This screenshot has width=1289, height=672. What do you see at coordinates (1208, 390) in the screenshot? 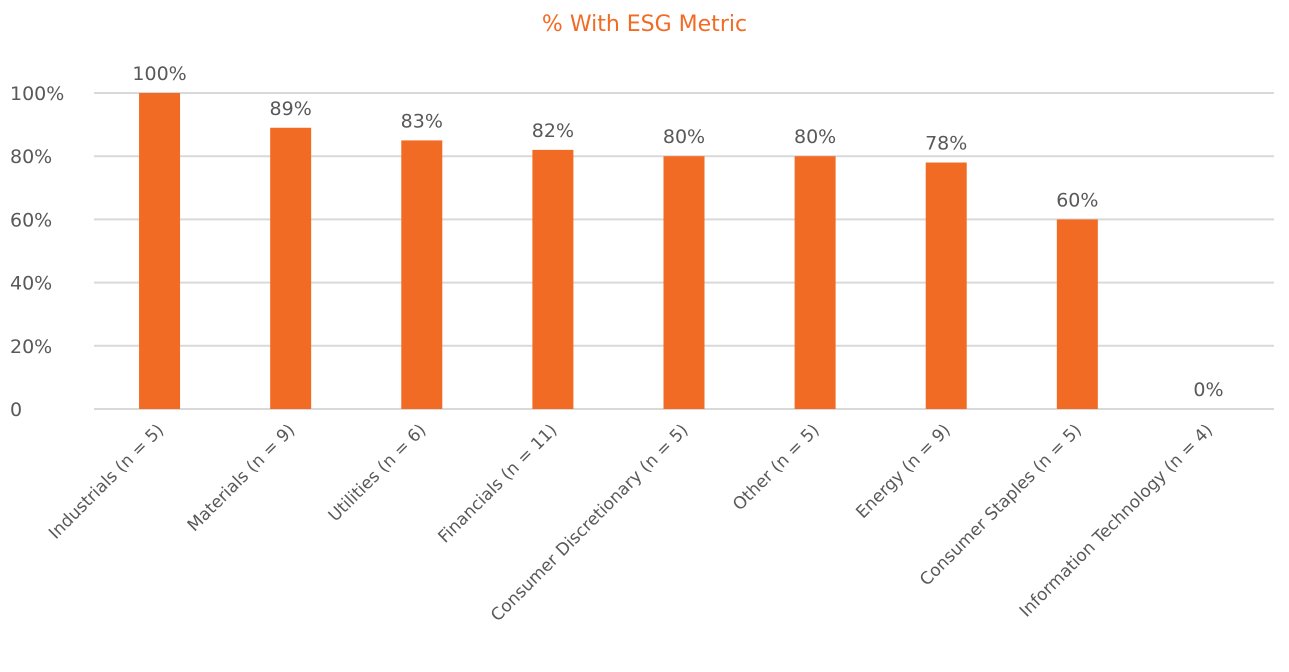
I see `data-label: 0%` at bounding box center [1208, 390].